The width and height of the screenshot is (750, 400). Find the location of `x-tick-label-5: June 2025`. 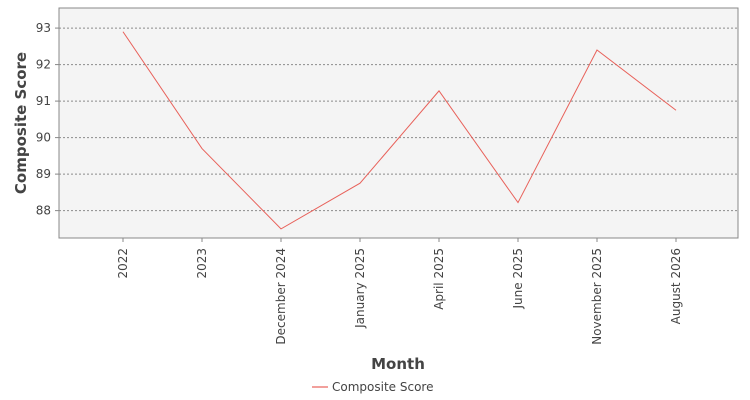

x-tick-label-5: June 2025 is located at coordinates (518, 279).